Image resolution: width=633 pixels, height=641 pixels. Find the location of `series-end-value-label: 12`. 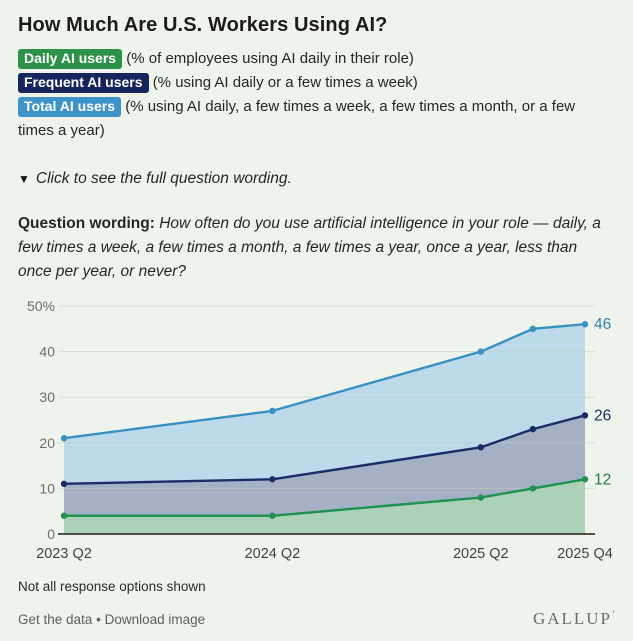

series-end-value-label: 12 is located at coordinates (602, 479).